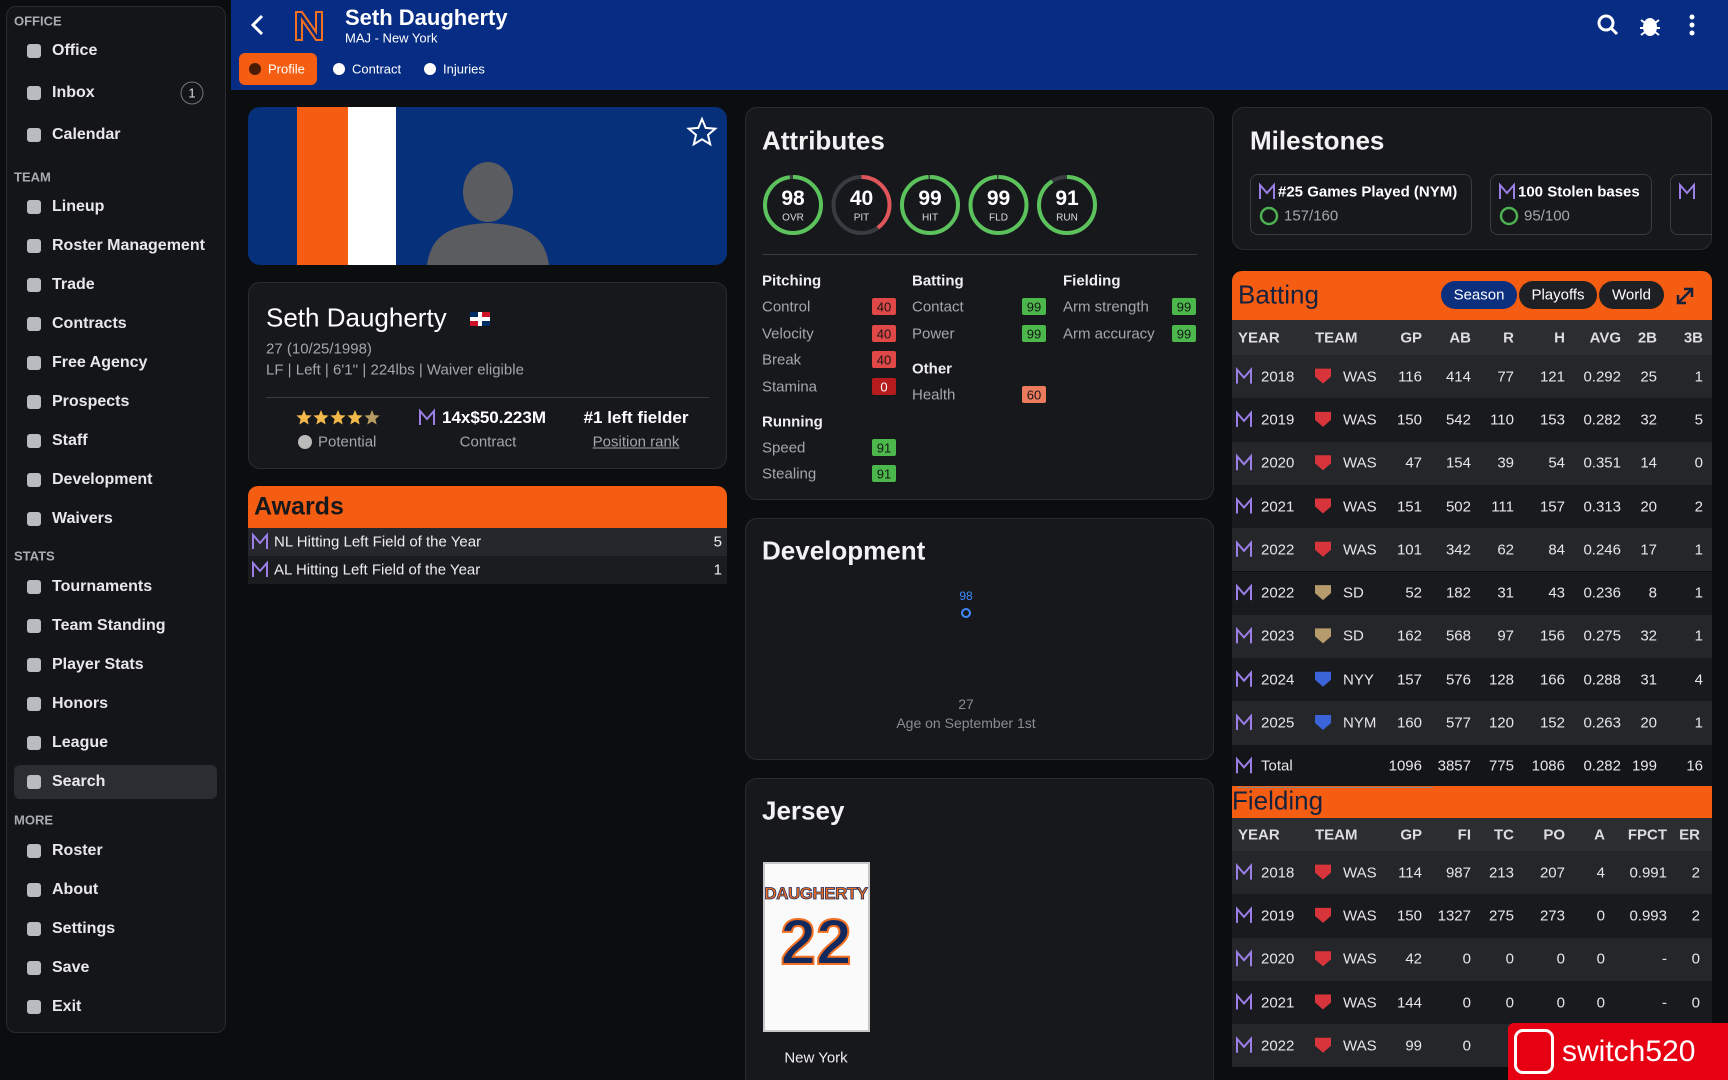  I want to click on contract-label: Contract, so click(488, 442).